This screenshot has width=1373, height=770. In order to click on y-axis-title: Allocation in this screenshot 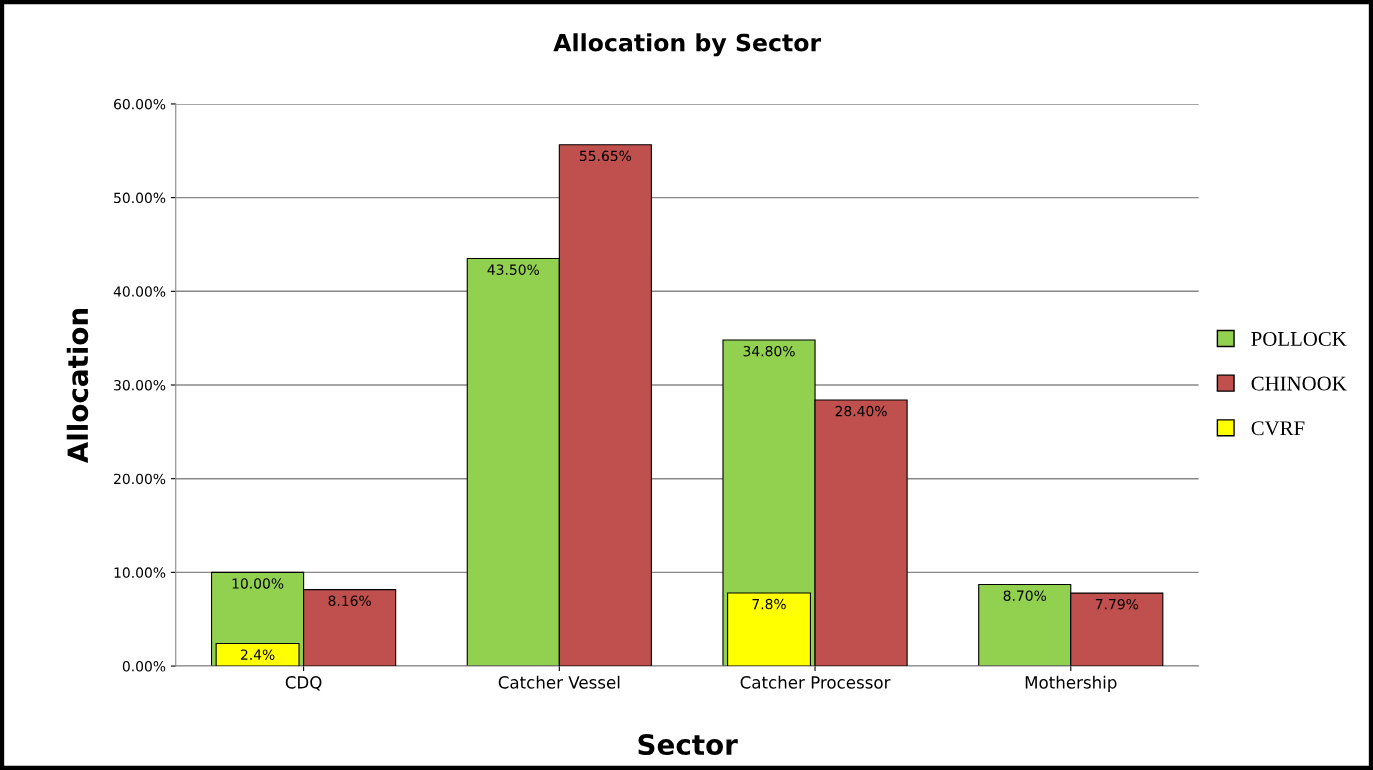, I will do `click(77, 386)`.